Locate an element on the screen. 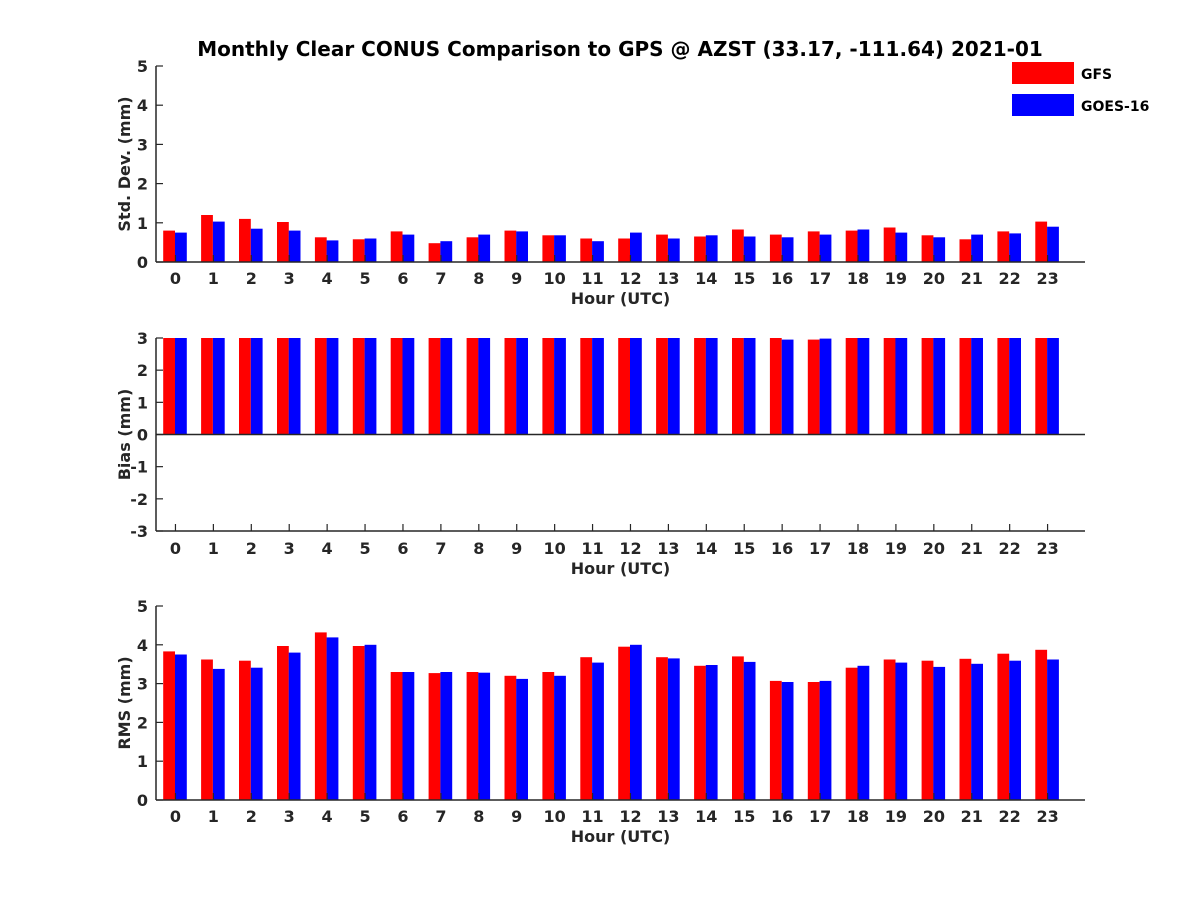 This screenshot has width=1200, height=900. x-tick-label: 19 is located at coordinates (896, 548).